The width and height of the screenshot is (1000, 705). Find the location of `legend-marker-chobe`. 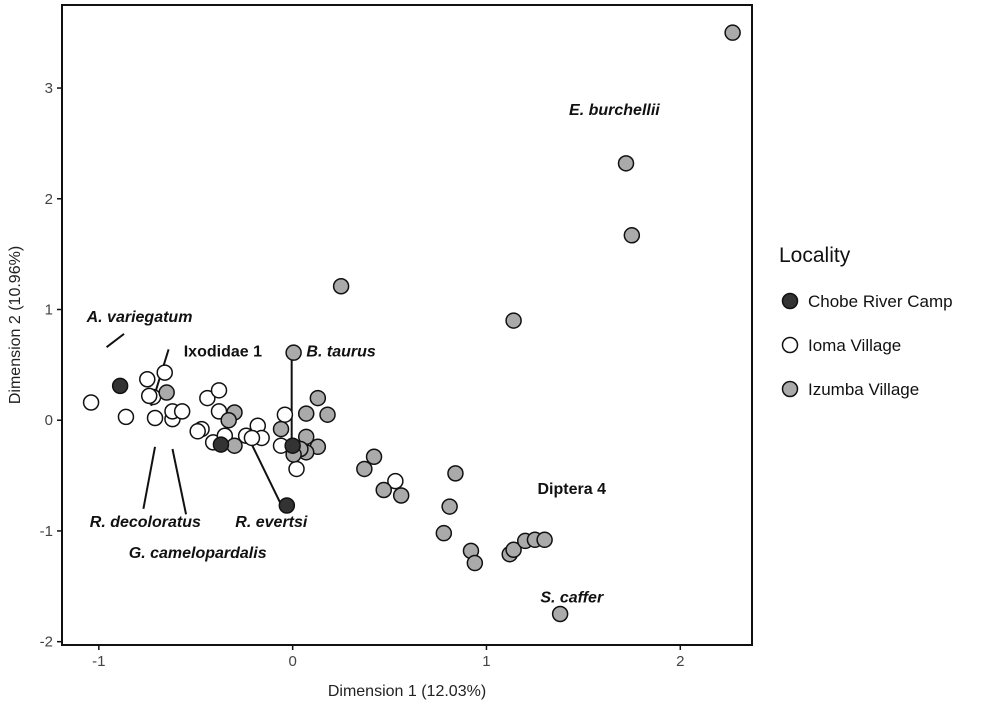

legend-marker-chobe is located at coordinates (790, 301).